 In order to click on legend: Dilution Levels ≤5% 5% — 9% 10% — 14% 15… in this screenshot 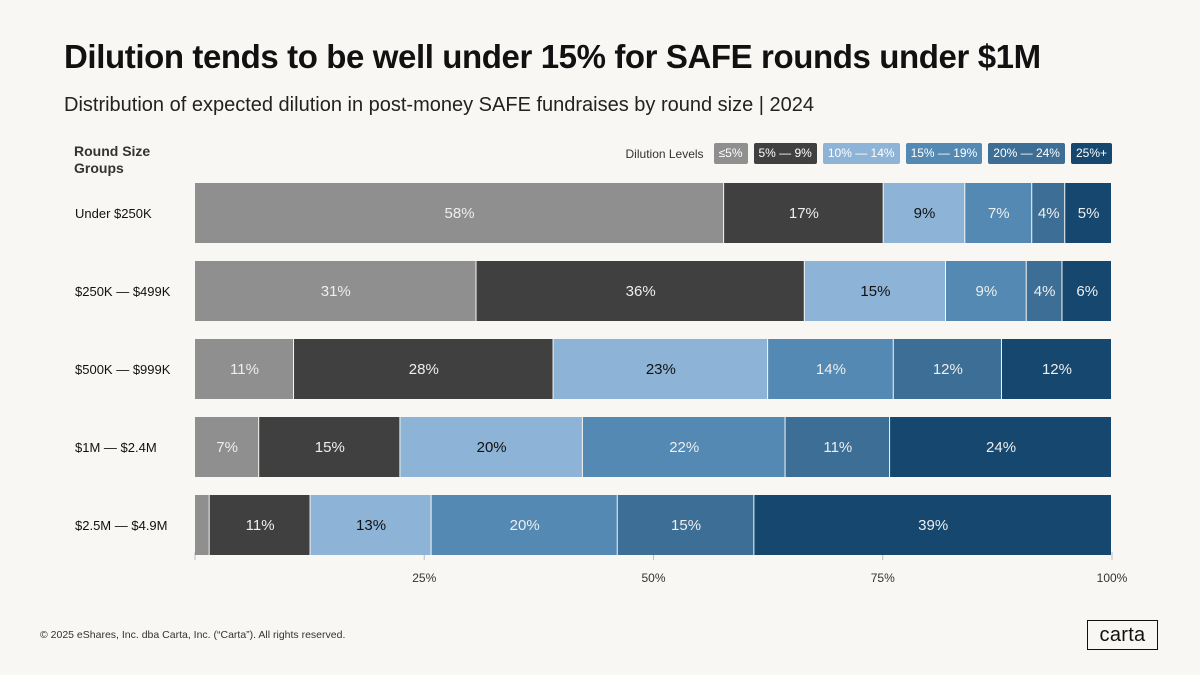, I will do `click(869, 153)`.